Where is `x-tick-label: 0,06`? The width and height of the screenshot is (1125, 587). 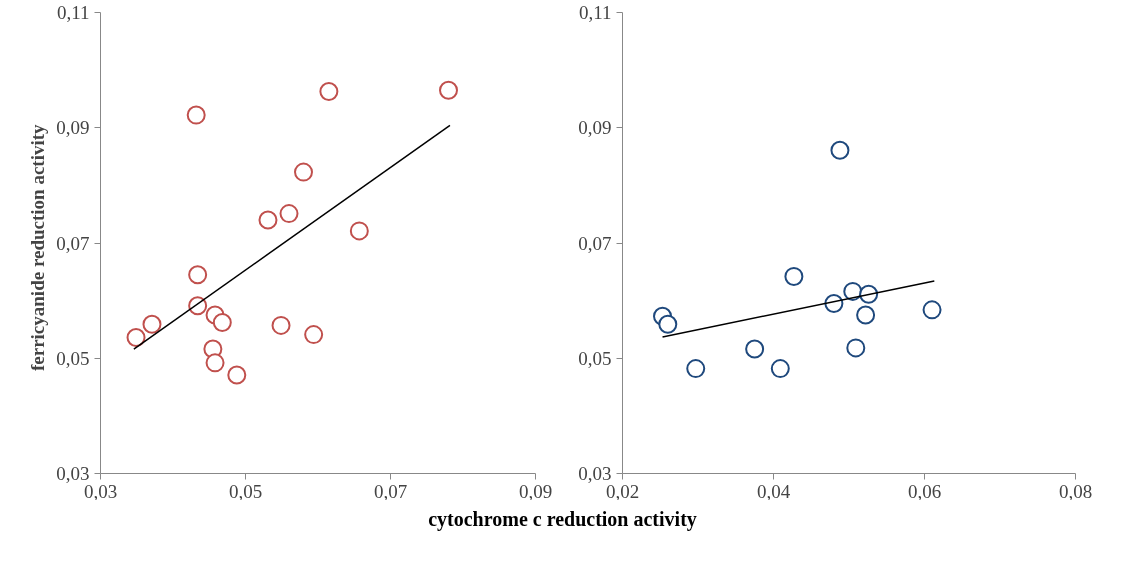
x-tick-label: 0,06 is located at coordinates (924, 491).